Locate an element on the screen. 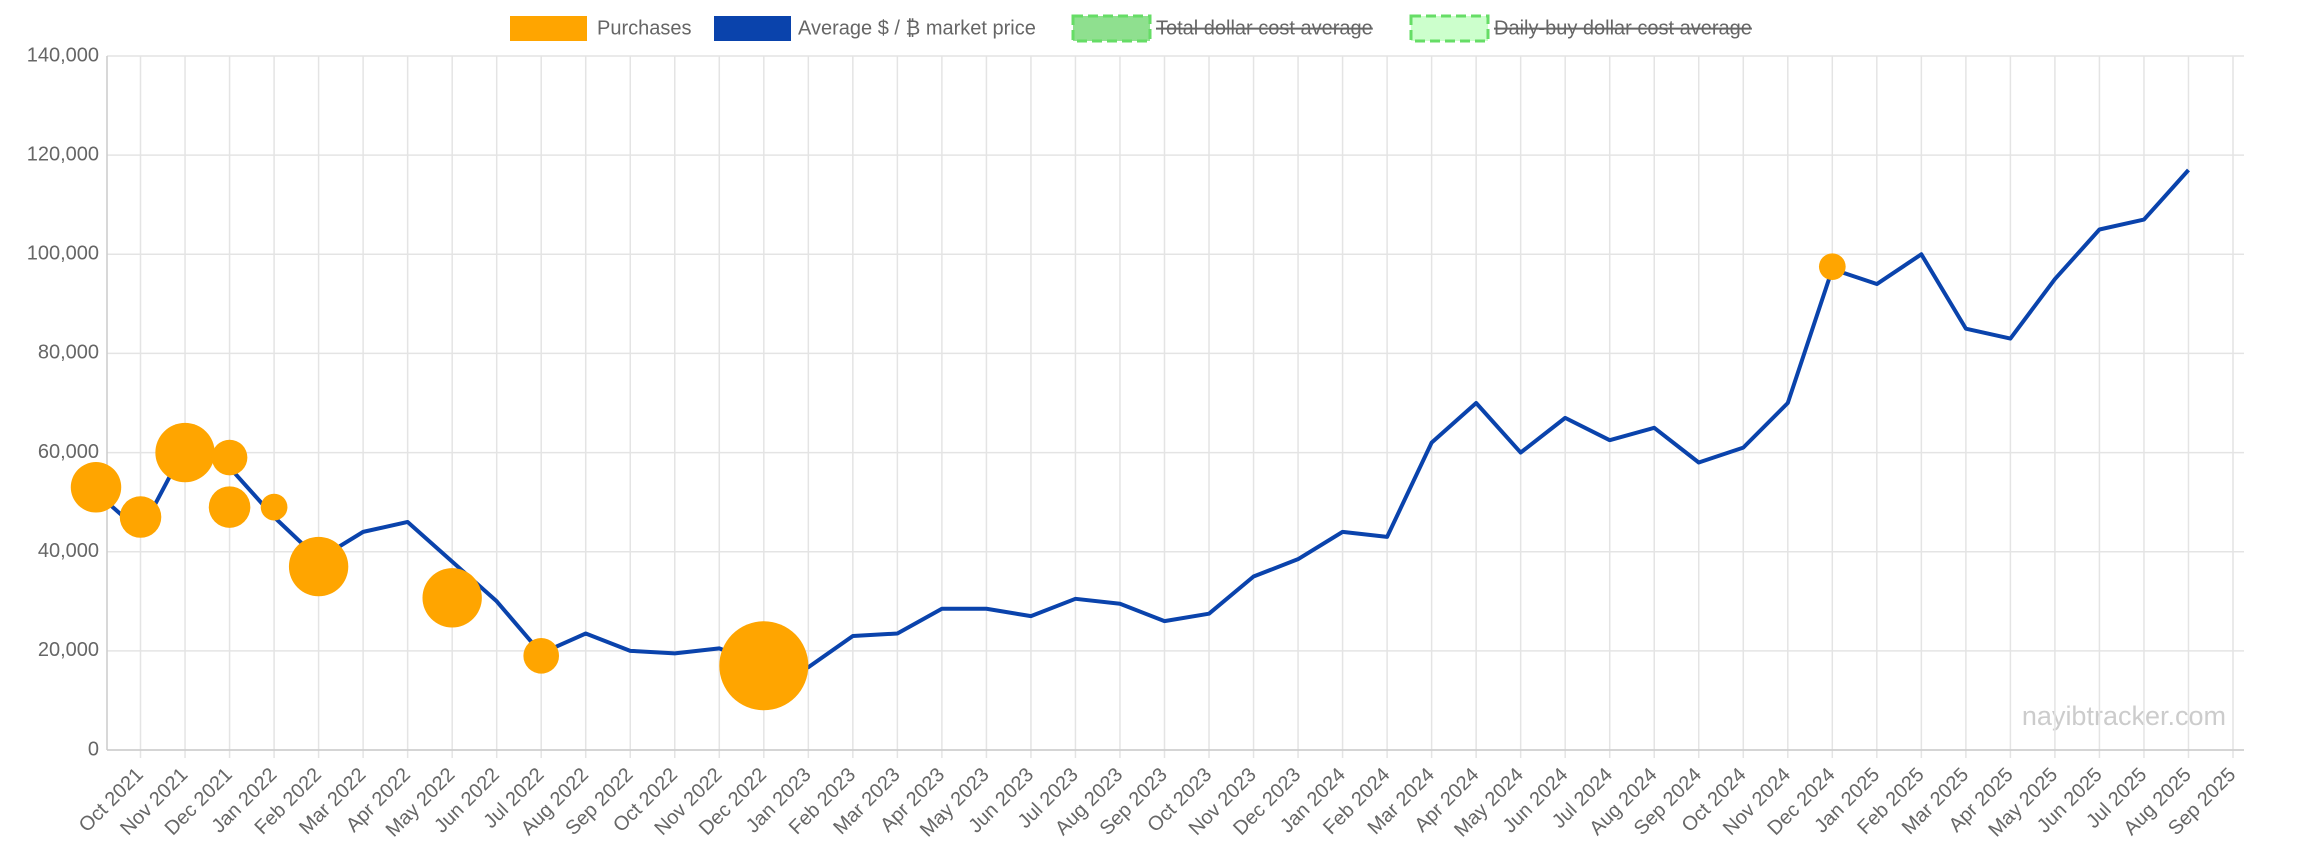 The width and height of the screenshot is (2300, 860). legend-label: Purchases is located at coordinates (644, 28).